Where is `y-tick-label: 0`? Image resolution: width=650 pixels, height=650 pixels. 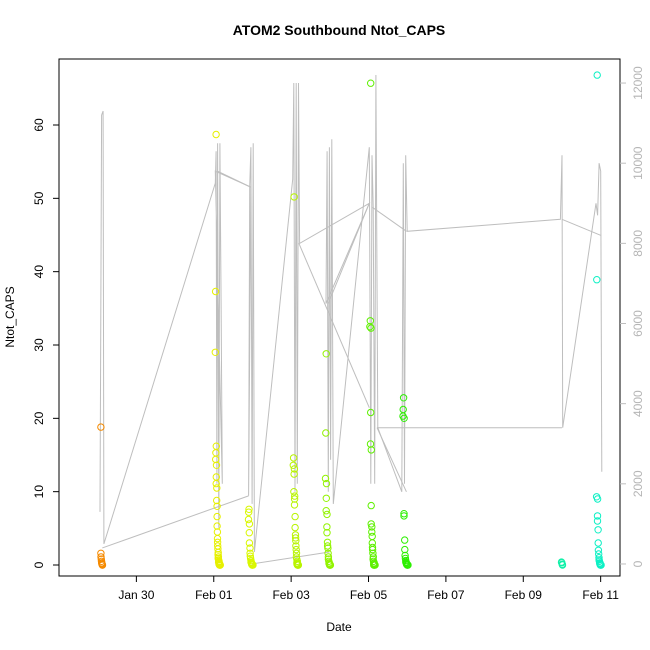 y-tick-label: 0 is located at coordinates (39, 564).